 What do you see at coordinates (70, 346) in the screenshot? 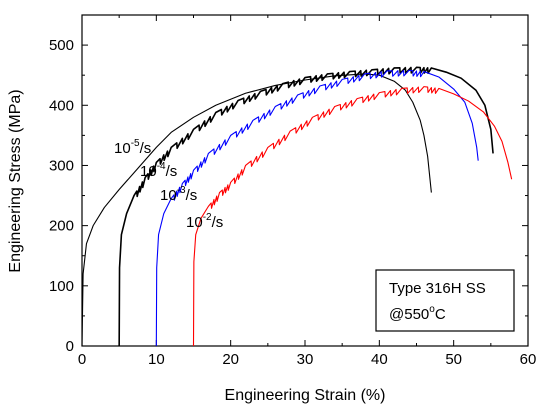
I see `y-tick-label: 0` at bounding box center [70, 346].